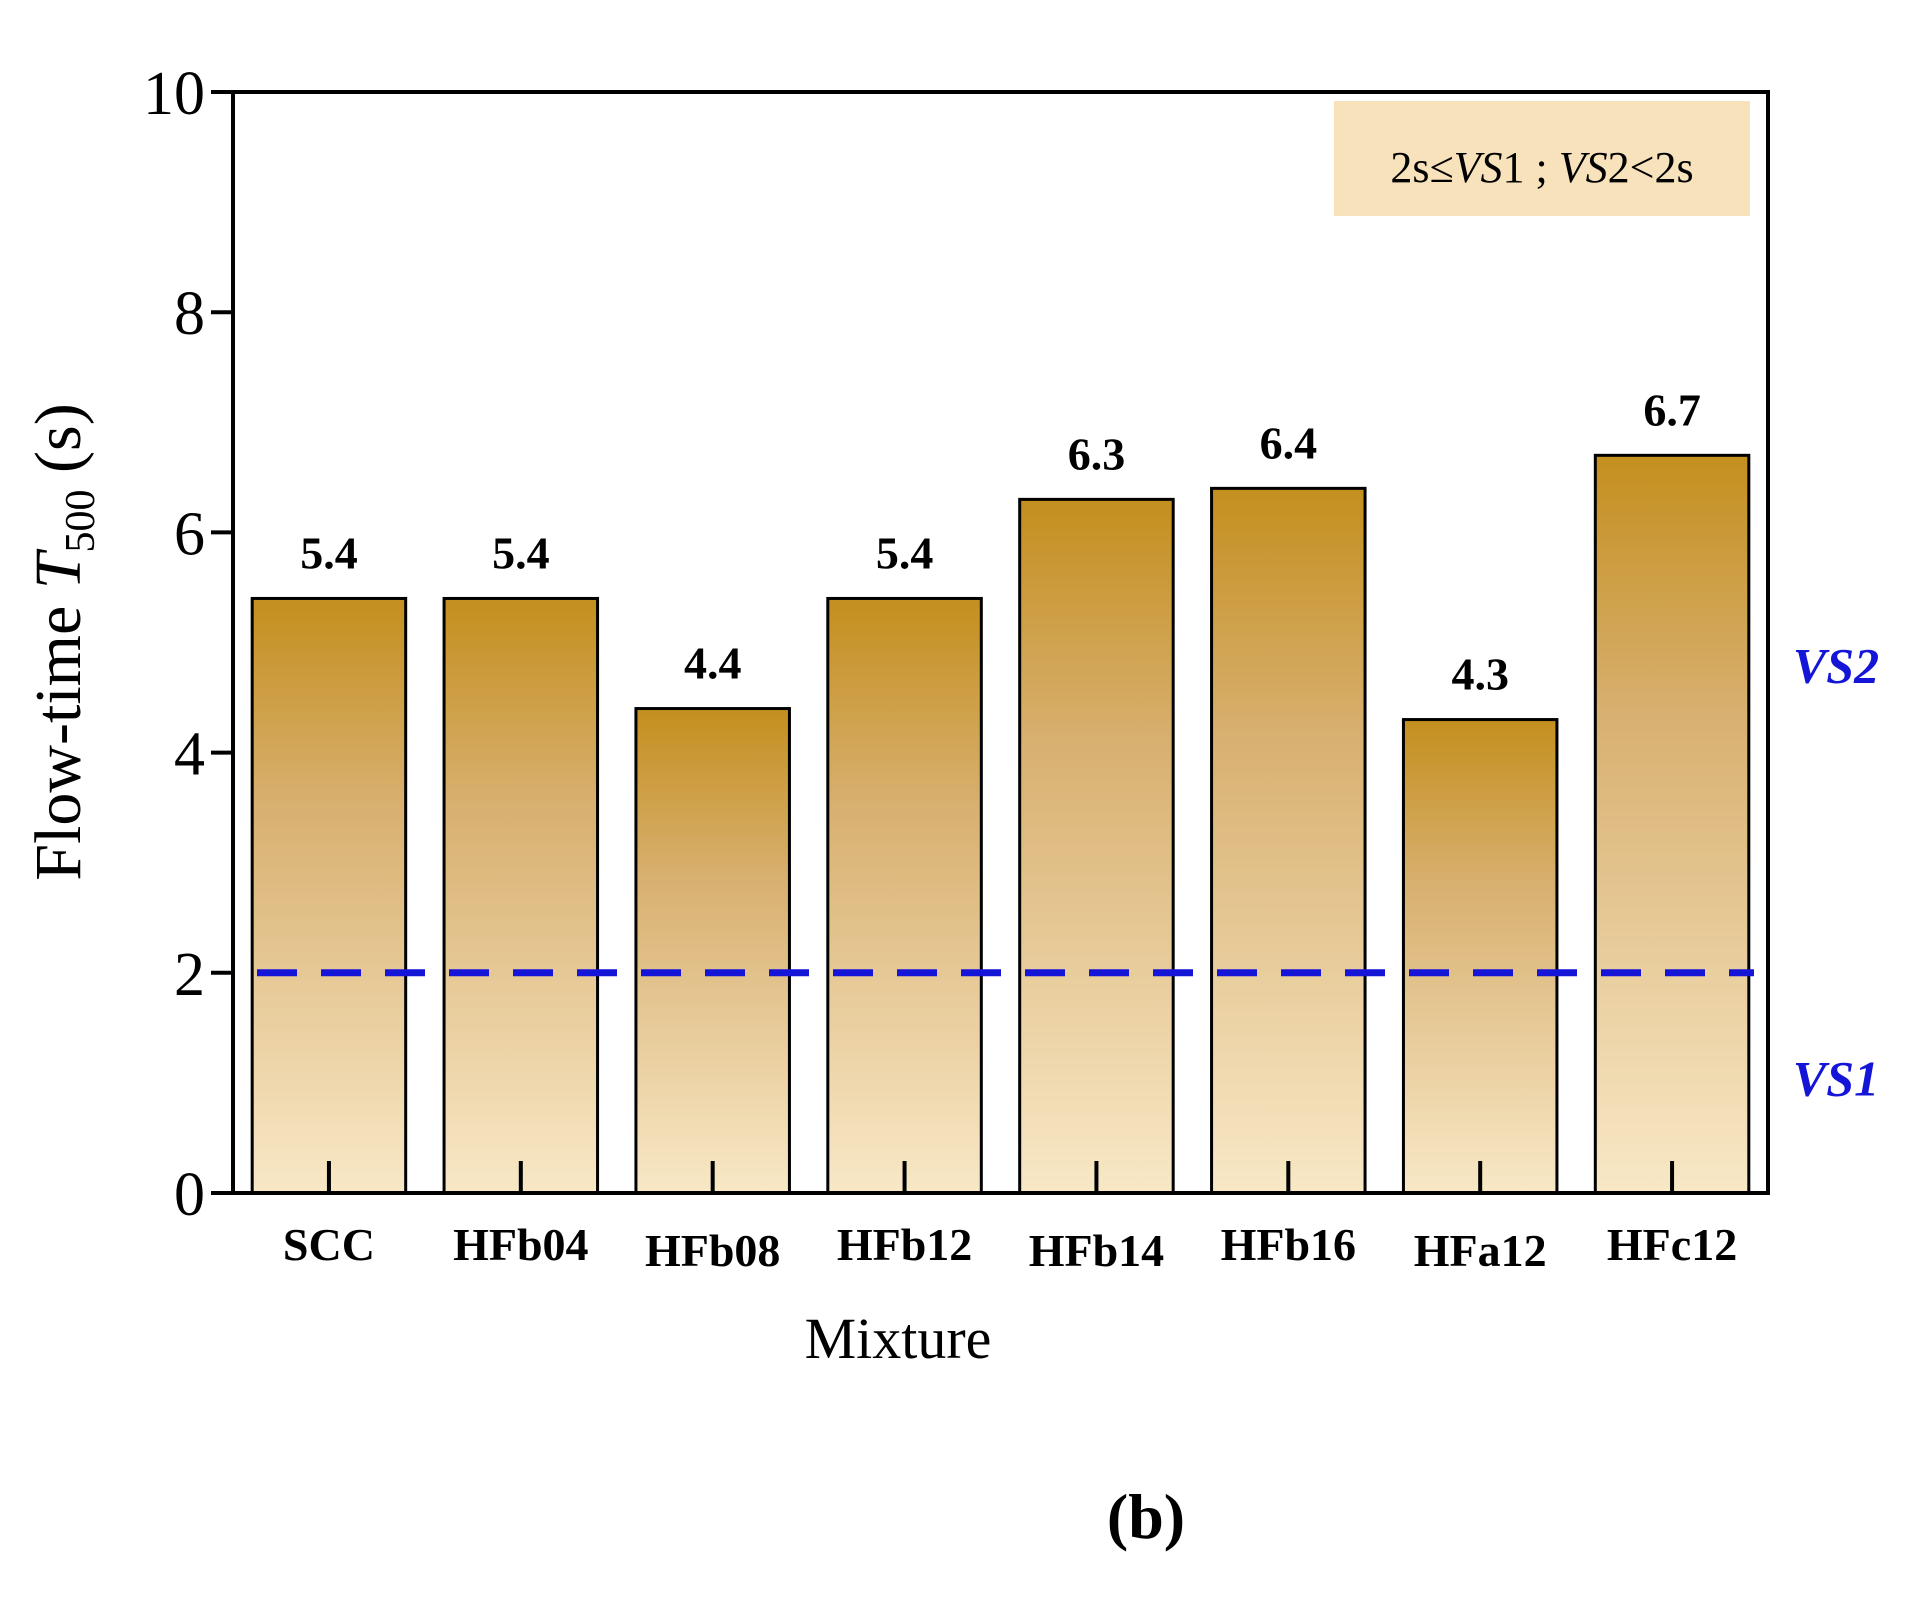  Describe the element at coordinates (189, 314) in the screenshot. I see `y-tick-label: 8` at that location.